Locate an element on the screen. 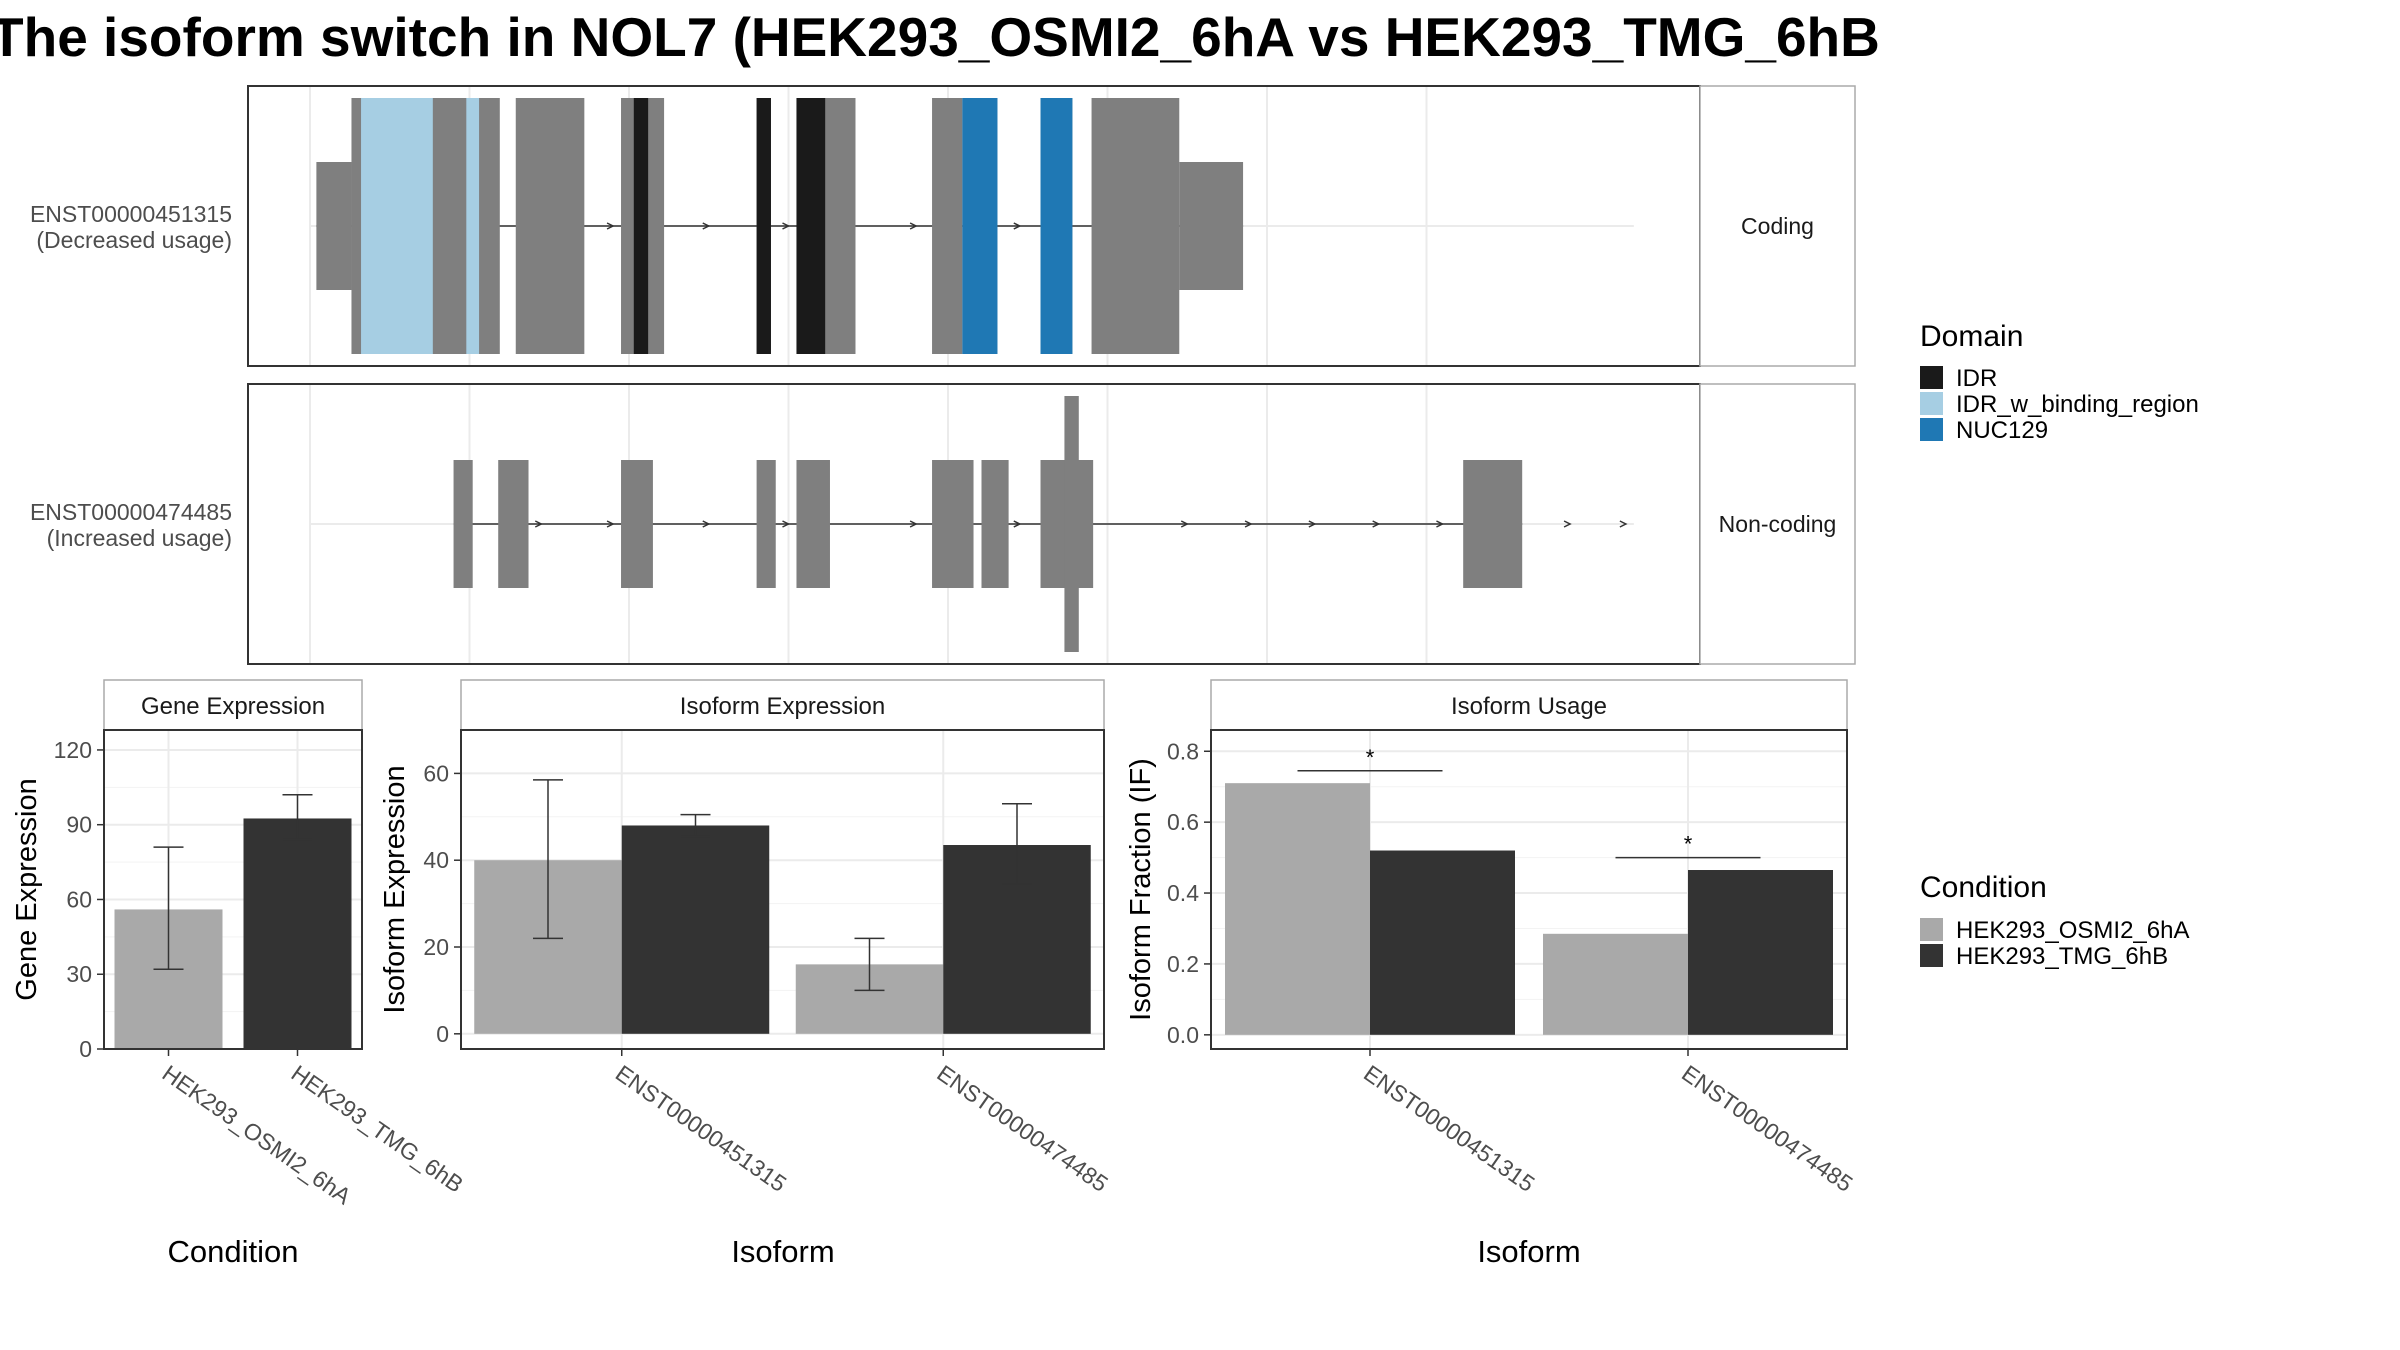  legend-label: IDR is located at coordinates (1976, 378).